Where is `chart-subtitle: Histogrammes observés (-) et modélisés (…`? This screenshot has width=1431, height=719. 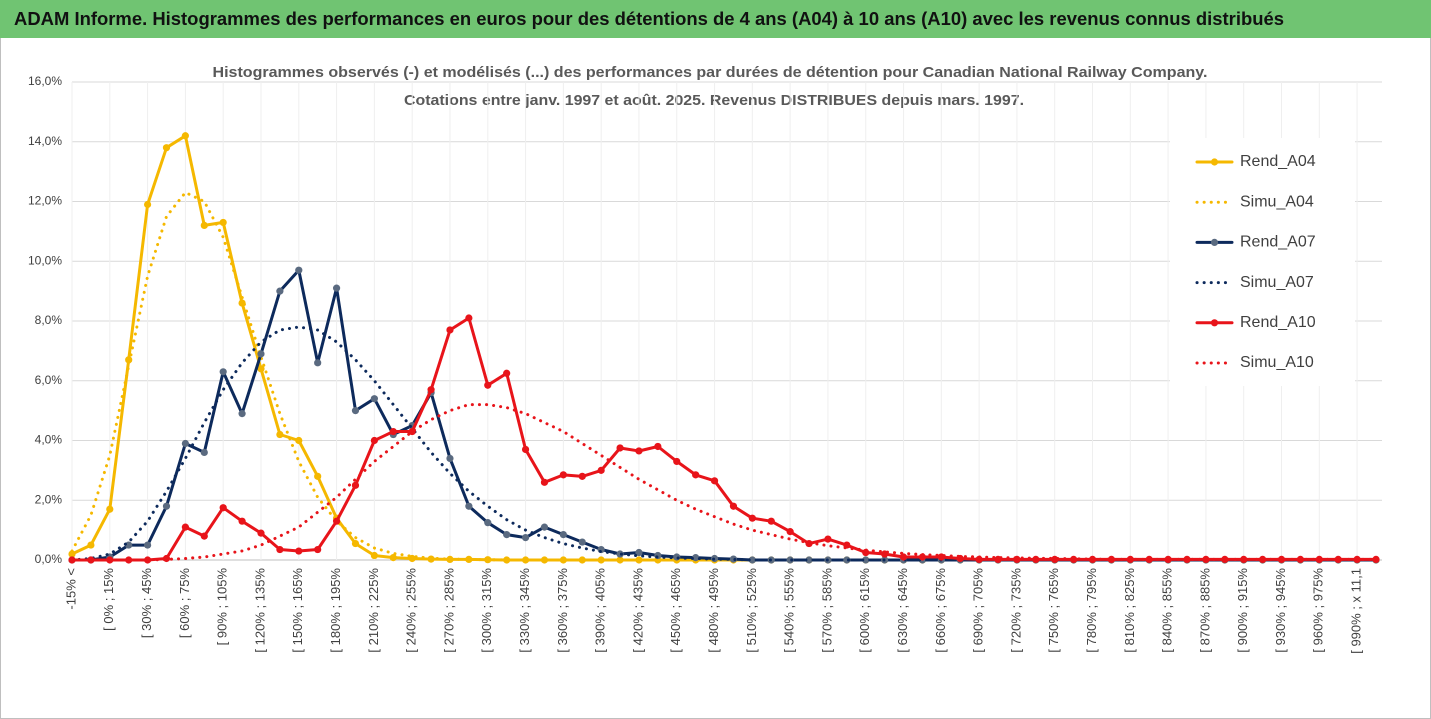
chart-subtitle: Histogrammes observés (-) et modélisés (… is located at coordinates (710, 72).